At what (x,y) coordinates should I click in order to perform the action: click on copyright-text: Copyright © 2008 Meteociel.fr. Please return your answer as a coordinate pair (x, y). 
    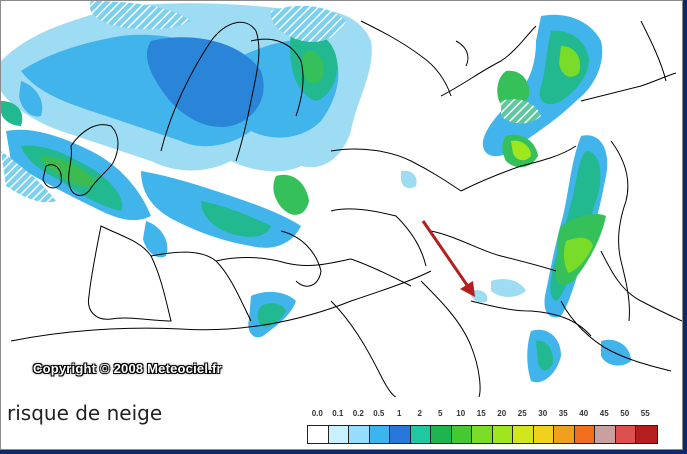
    Looking at the image, I should click on (127, 368).